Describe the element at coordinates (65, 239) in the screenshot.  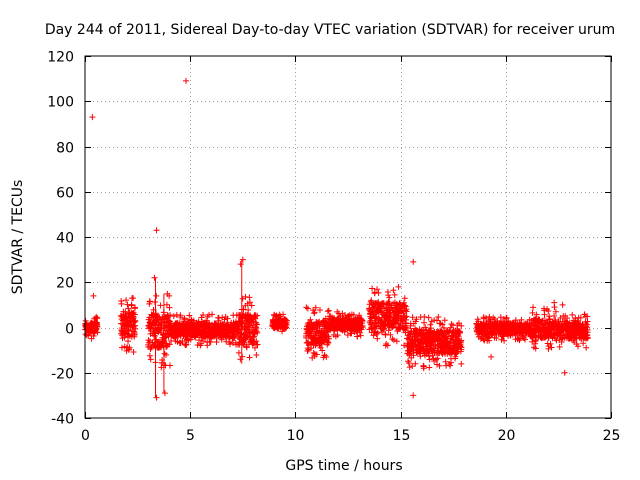
I see `y-tick-label: 40` at that location.